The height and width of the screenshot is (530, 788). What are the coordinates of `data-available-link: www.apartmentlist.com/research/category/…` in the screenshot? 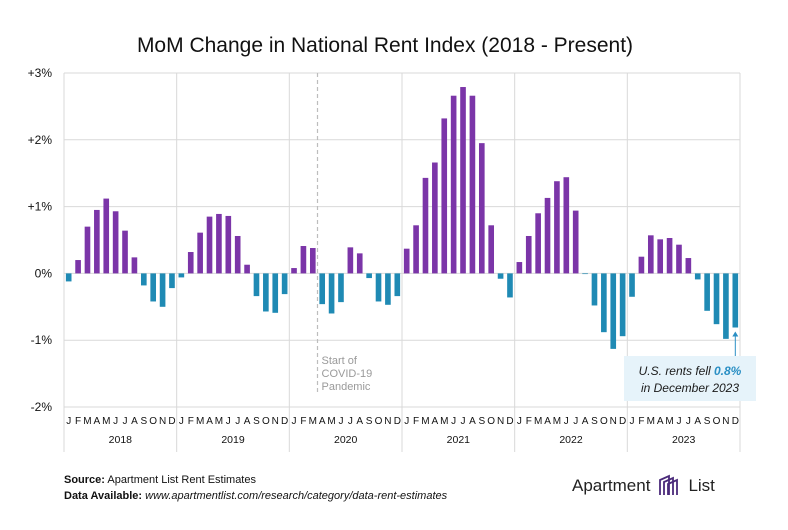 It's located at (296, 496).